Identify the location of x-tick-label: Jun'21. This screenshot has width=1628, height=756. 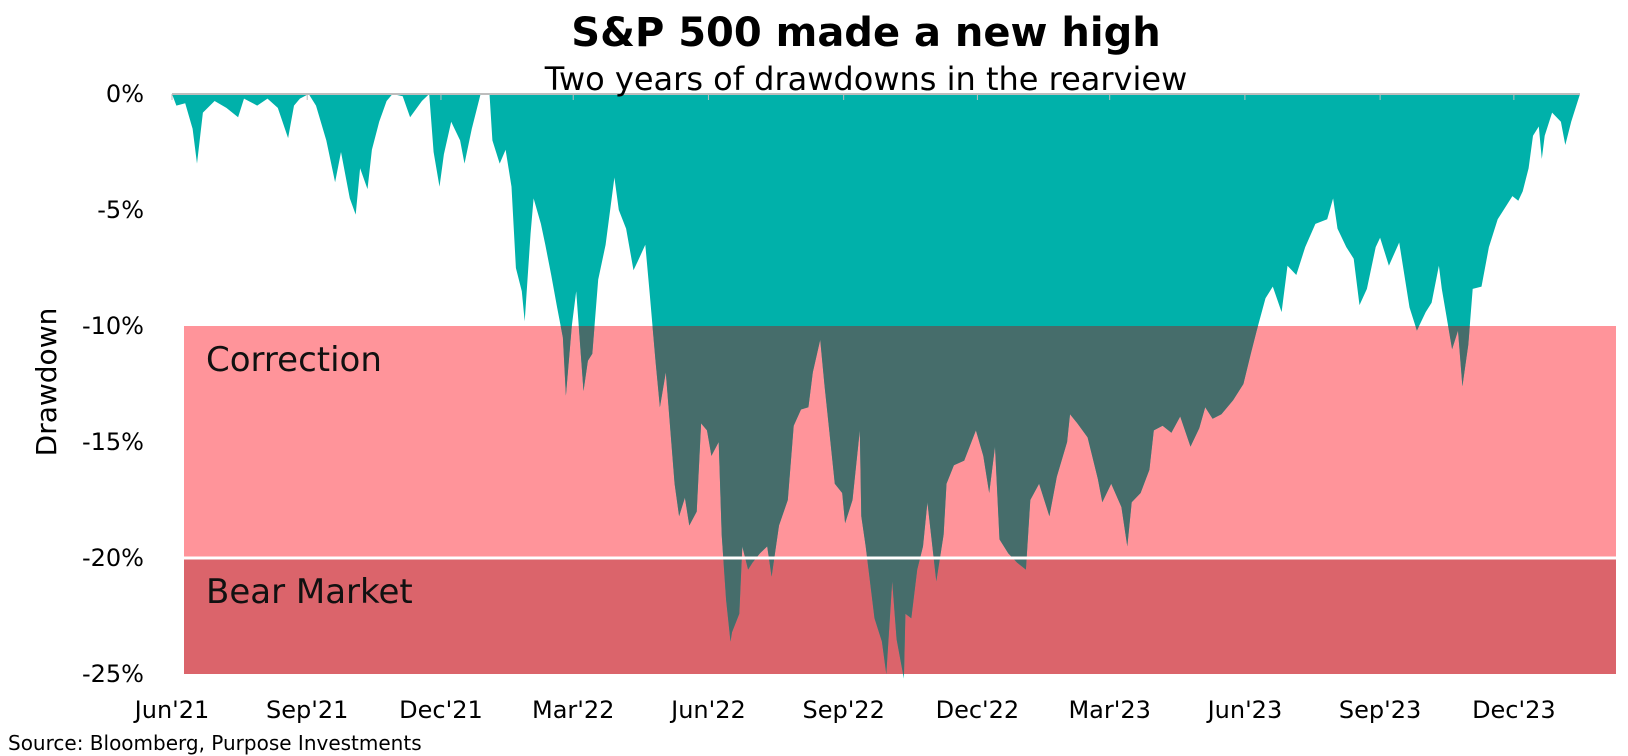
(171, 710).